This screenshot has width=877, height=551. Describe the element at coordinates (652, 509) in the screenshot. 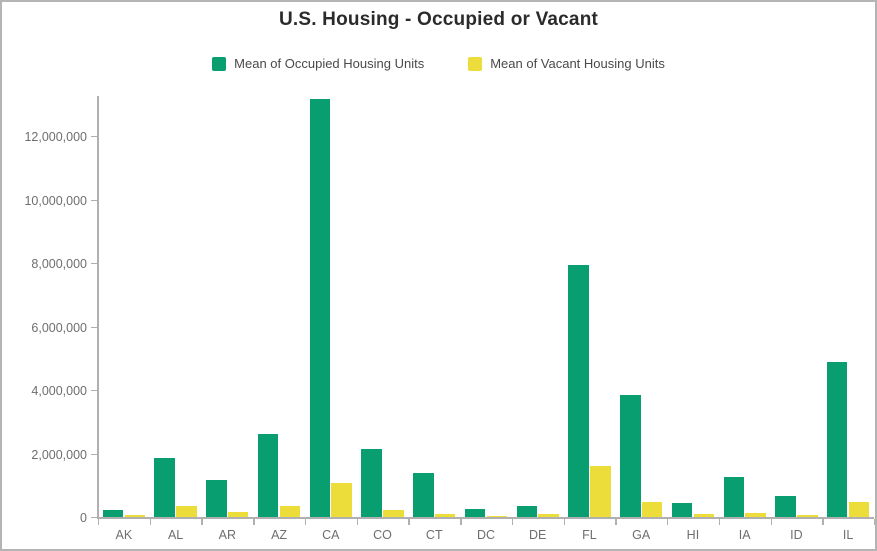

I see `bar-vacant-GA` at that location.